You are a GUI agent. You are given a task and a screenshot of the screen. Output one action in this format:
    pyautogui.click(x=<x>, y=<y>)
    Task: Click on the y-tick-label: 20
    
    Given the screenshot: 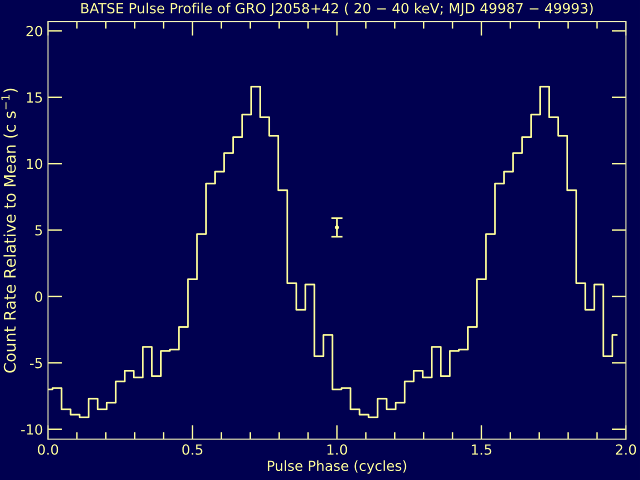 What is the action you would take?
    pyautogui.click(x=34, y=31)
    